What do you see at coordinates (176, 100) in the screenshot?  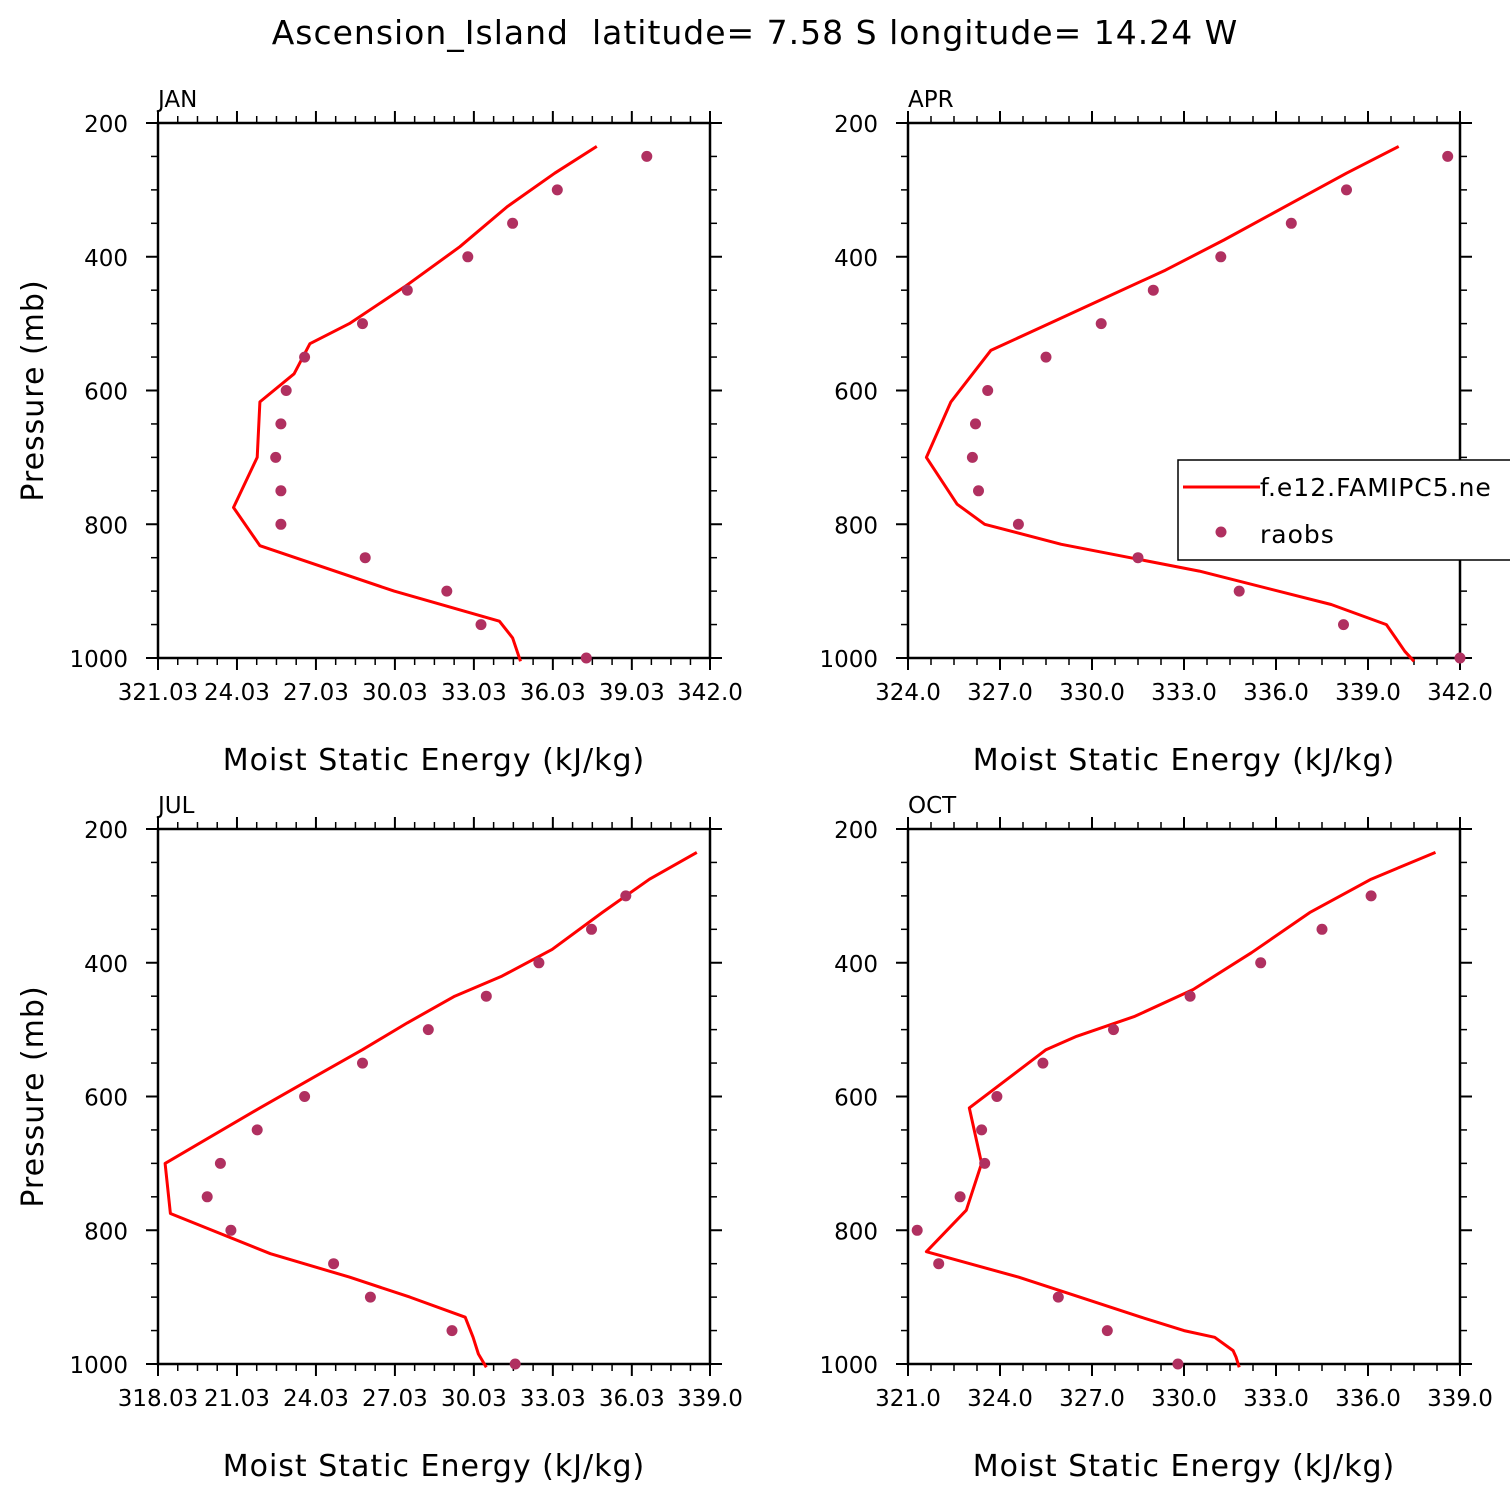 I see `panel-label: JAN` at bounding box center [176, 100].